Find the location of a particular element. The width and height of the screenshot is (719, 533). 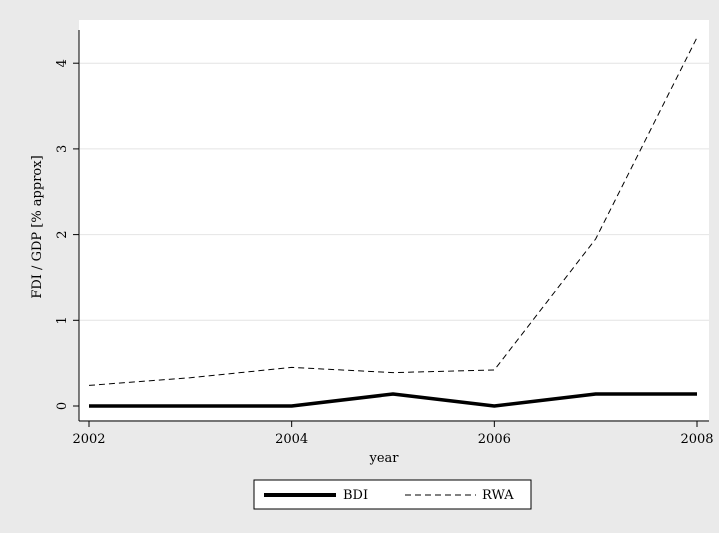

x-axis-label: year is located at coordinates (383, 458).